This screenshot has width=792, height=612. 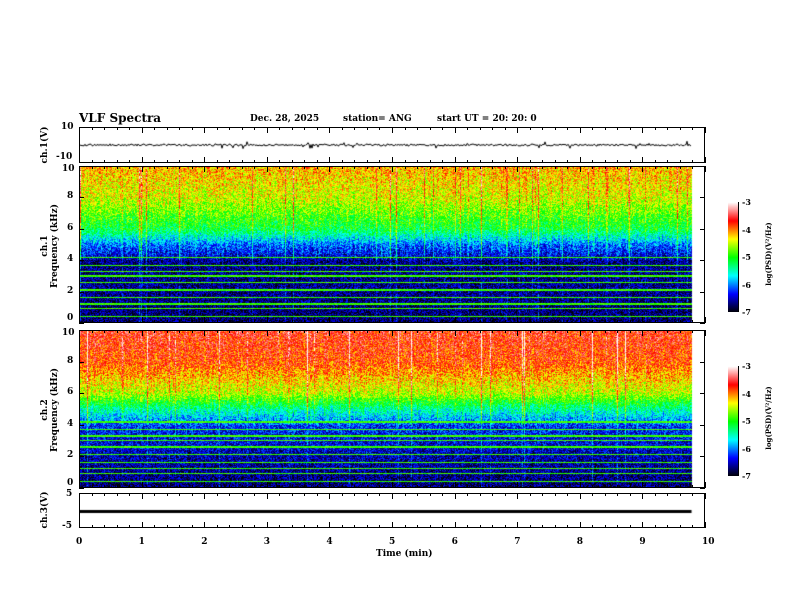 What do you see at coordinates (768, 254) in the screenshot?
I see `colorbar-label: log(PSD)(V²/Hz)` at bounding box center [768, 254].